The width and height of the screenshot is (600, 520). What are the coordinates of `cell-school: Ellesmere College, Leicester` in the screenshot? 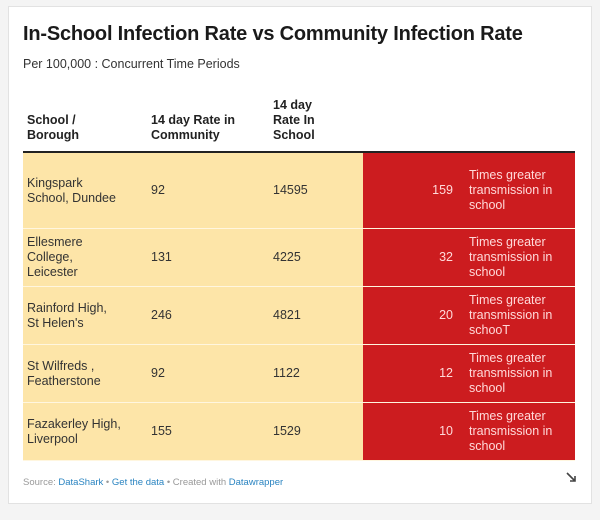 It's located at (55, 257).